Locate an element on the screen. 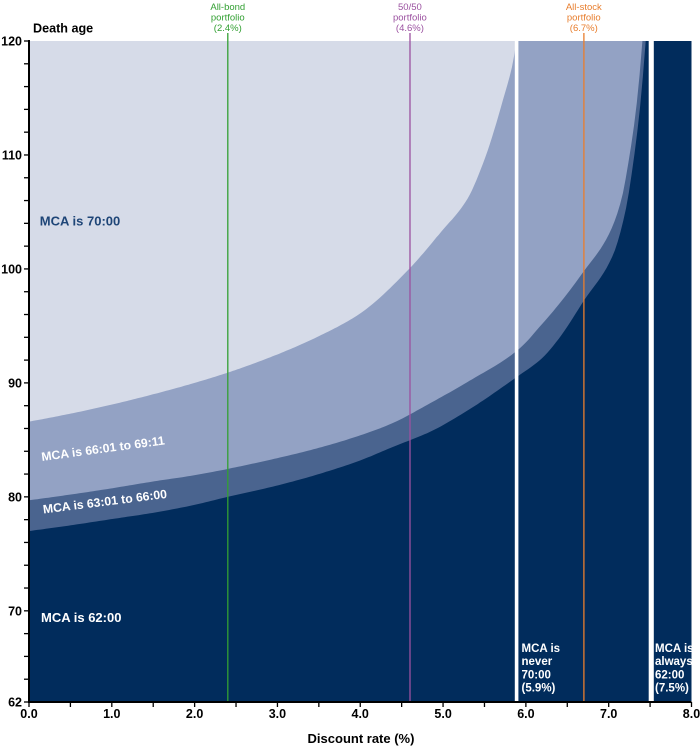 The width and height of the screenshot is (700, 754). svg-text: (5.9%) is located at coordinates (539, 689).